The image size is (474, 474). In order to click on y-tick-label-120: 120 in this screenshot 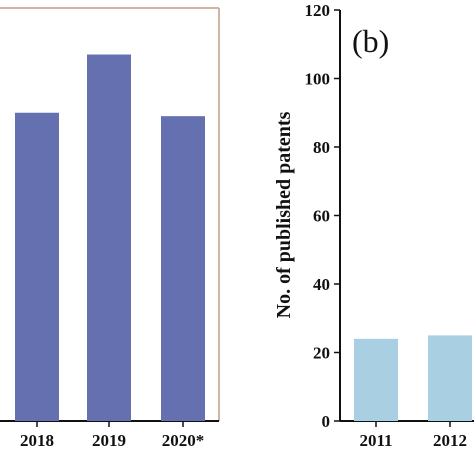, I will do `click(318, 10)`.